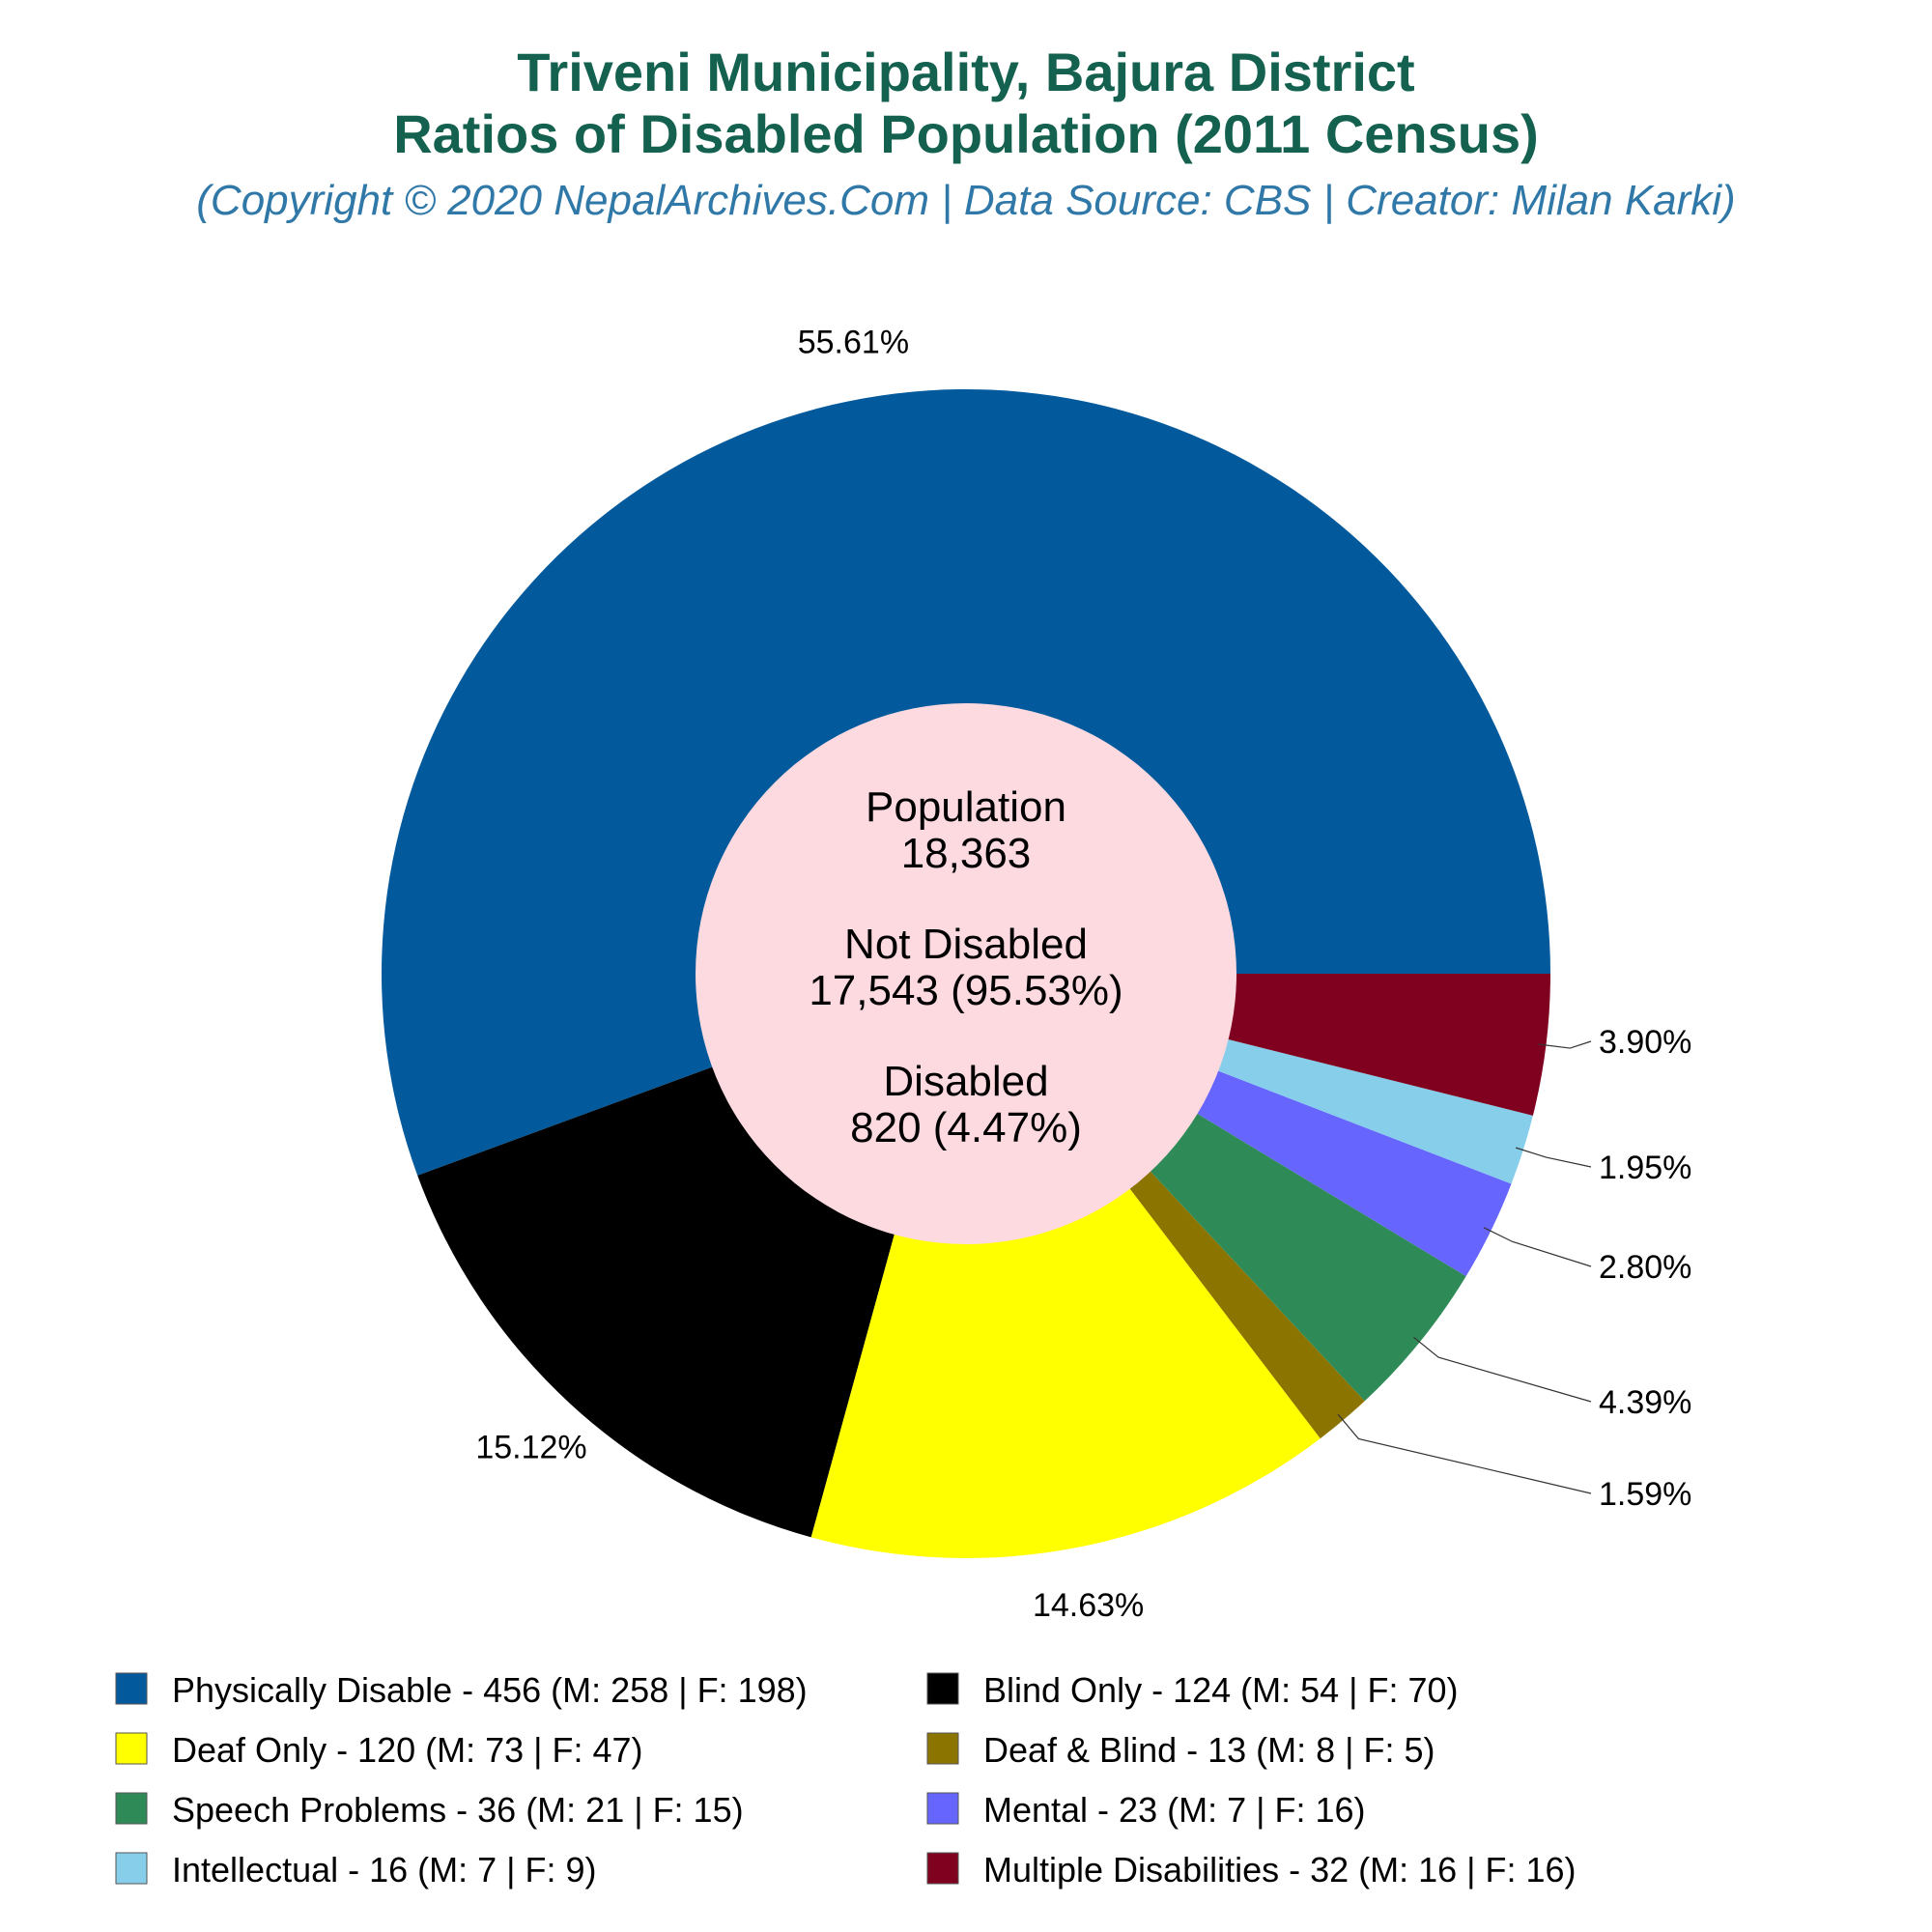 Image resolution: width=1932 pixels, height=1932 pixels. What do you see at coordinates (1565, 1044) in the screenshot?
I see `leader-line-multiple-disabilities` at bounding box center [1565, 1044].